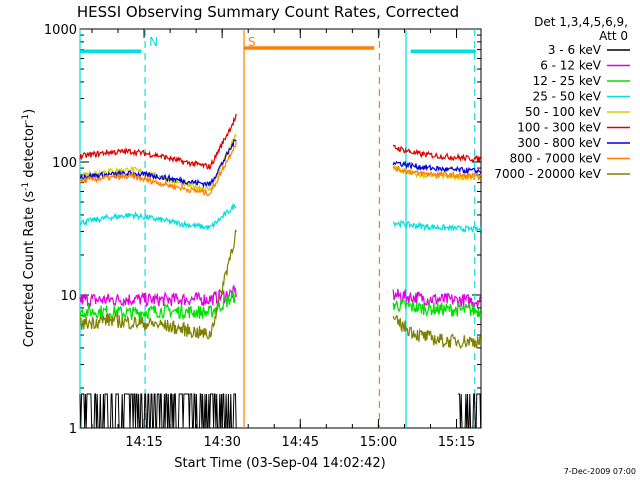  I want to click on legend-item-label: 3 - 6 keV, so click(575, 50).